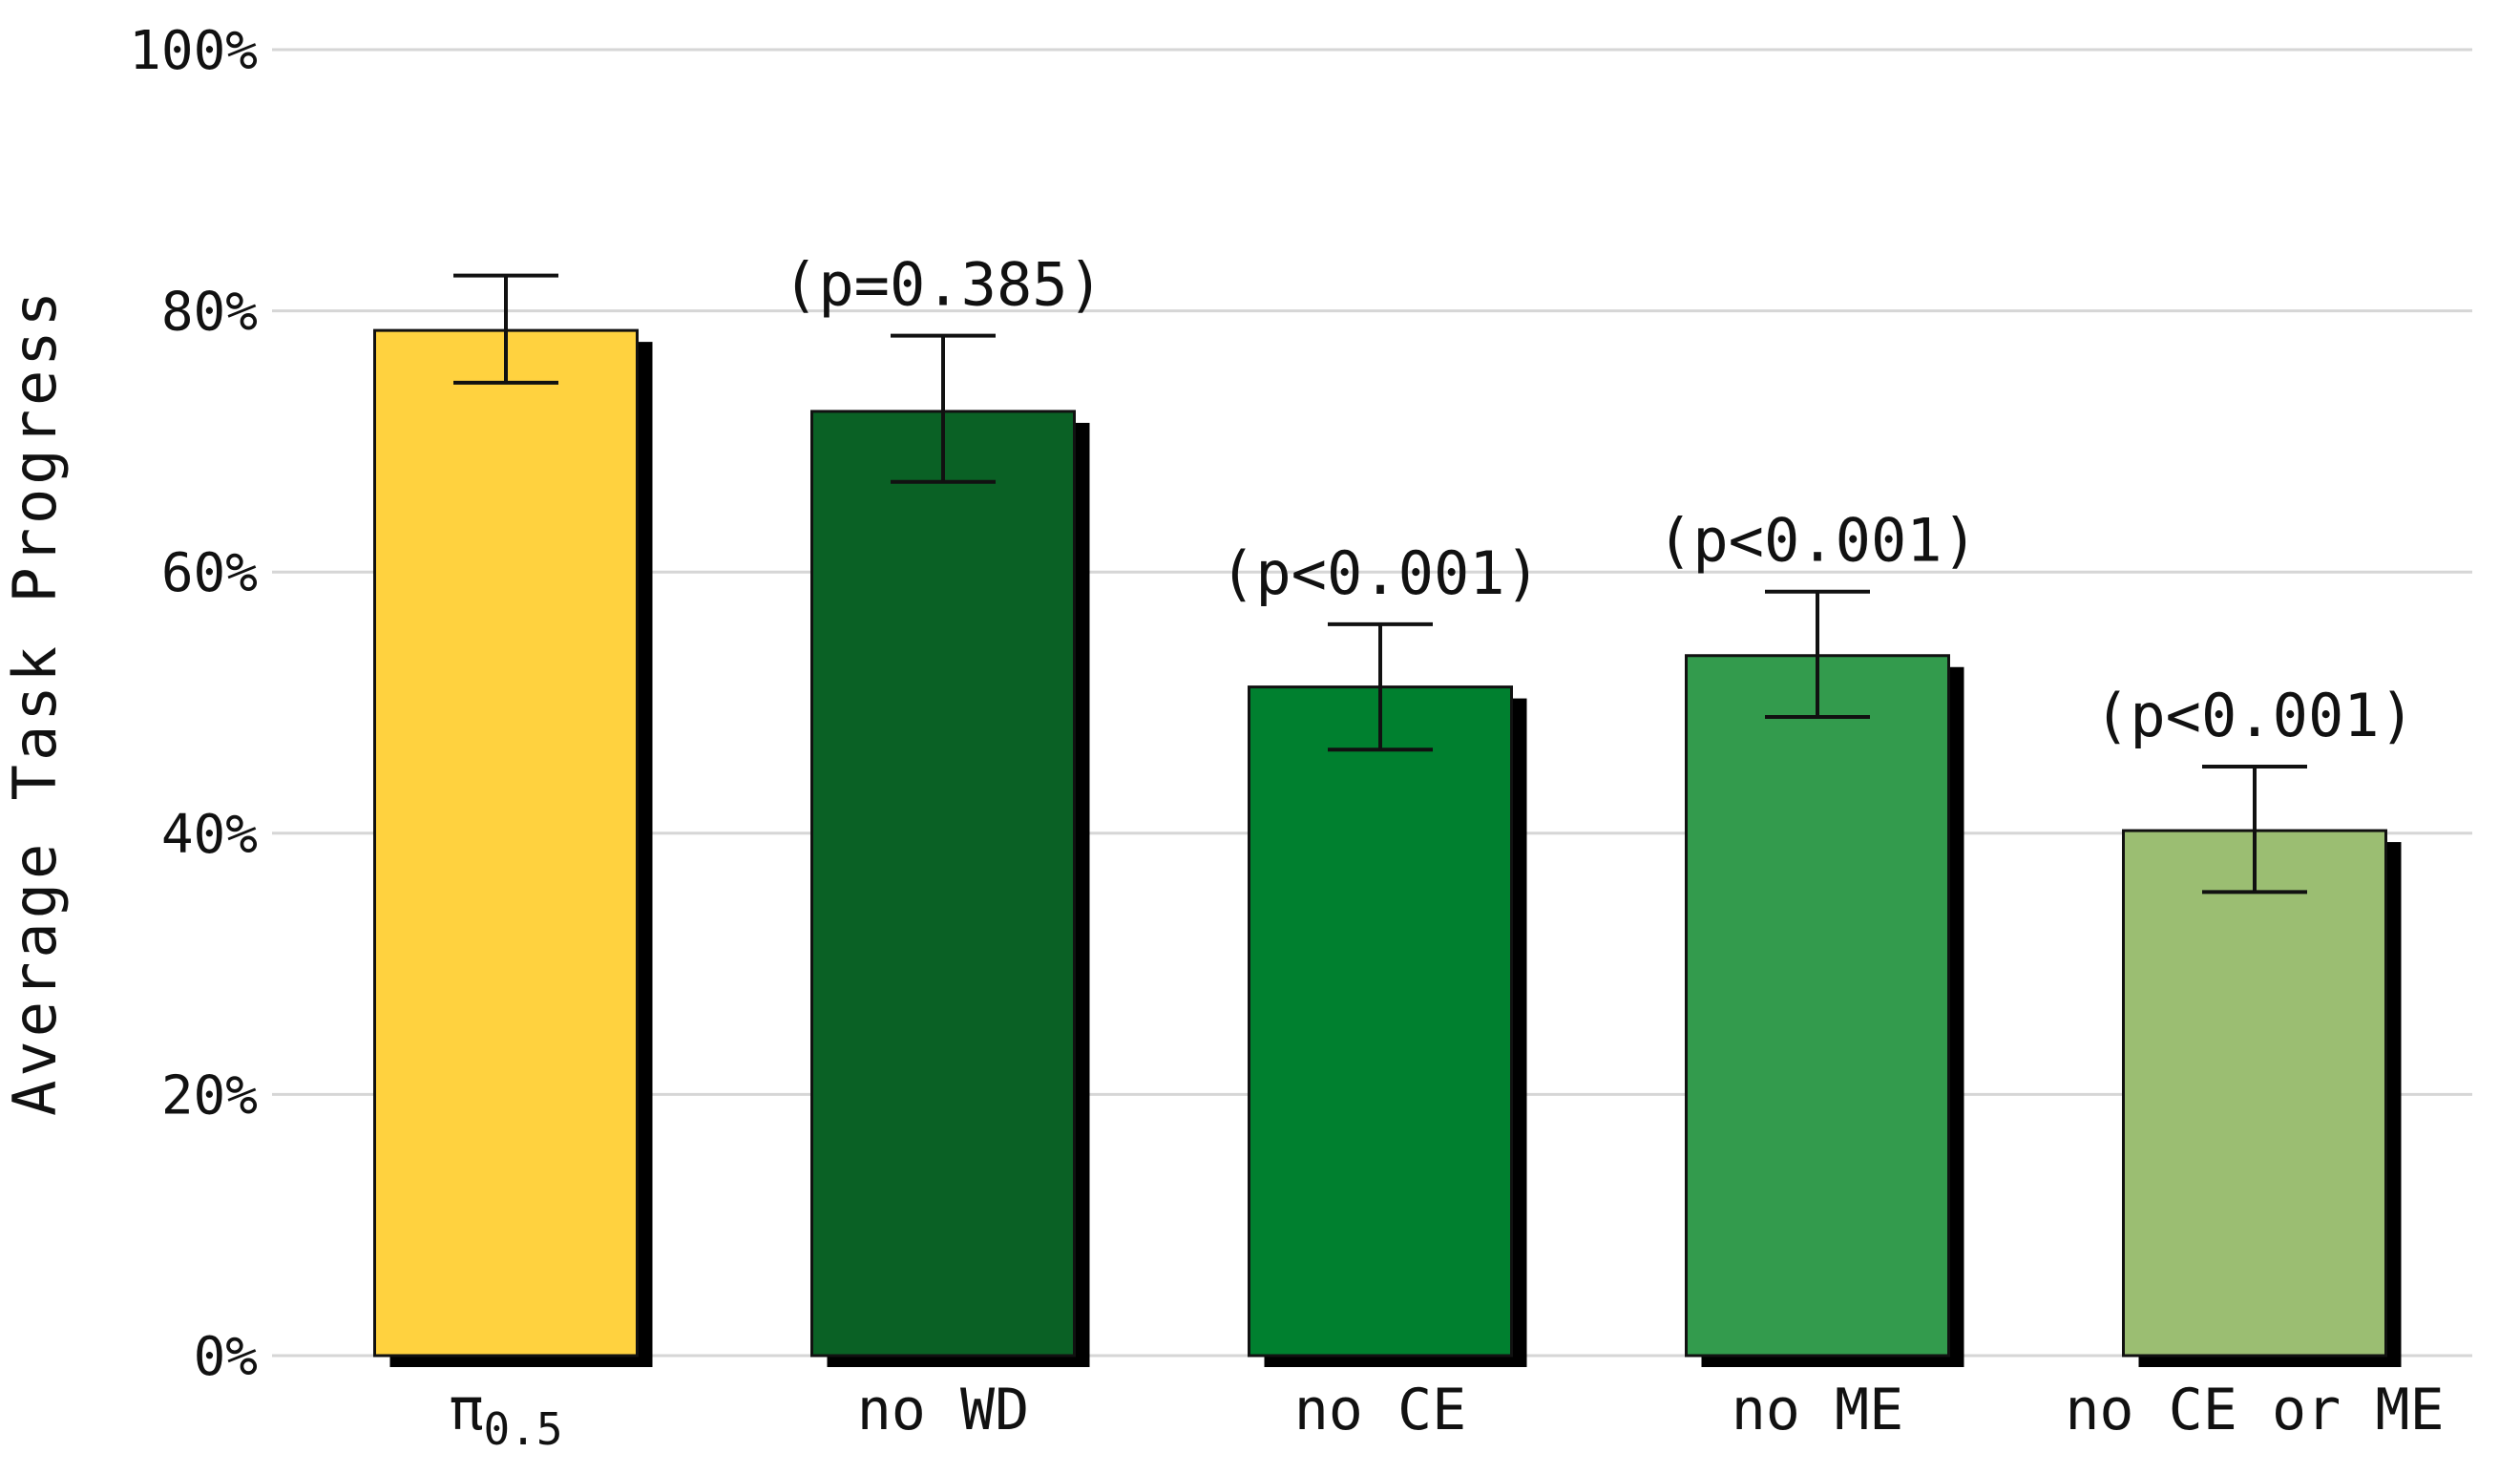  Describe the element at coordinates (194, 704) in the screenshot. I see `y-axis-ticks: 0% 20% 40% 60% 80% 100%` at that location.